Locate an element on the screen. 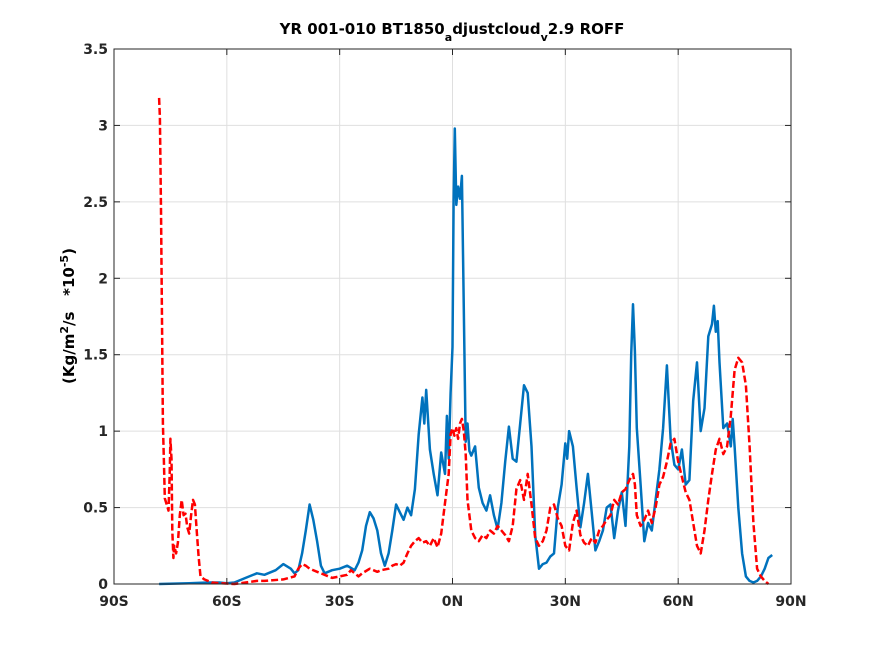  x-tick-label: 30N is located at coordinates (565, 602).